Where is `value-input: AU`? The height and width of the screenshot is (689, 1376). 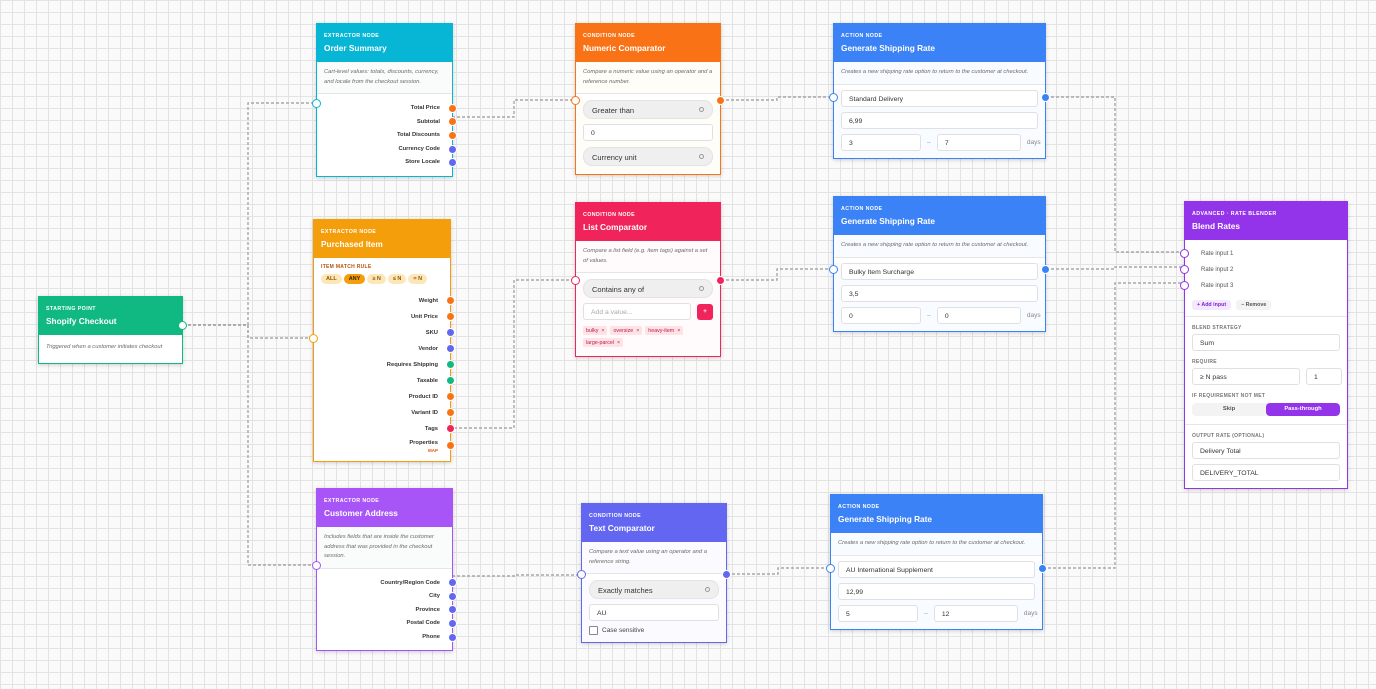 value-input: AU is located at coordinates (654, 612).